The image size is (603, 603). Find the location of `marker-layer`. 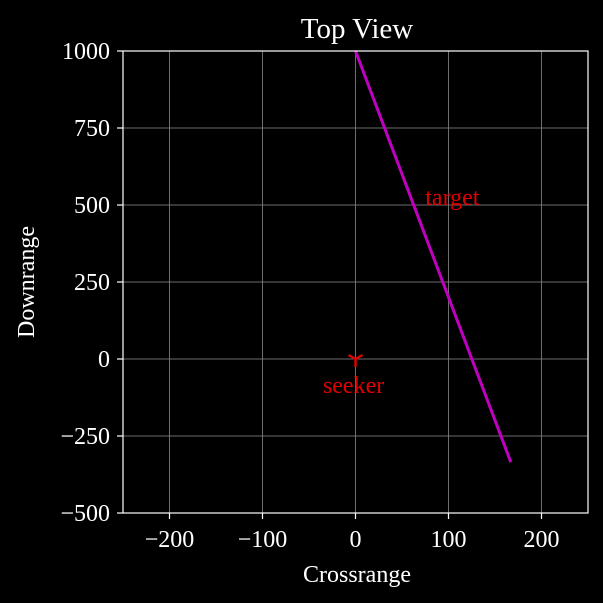

marker-layer is located at coordinates (355, 360).